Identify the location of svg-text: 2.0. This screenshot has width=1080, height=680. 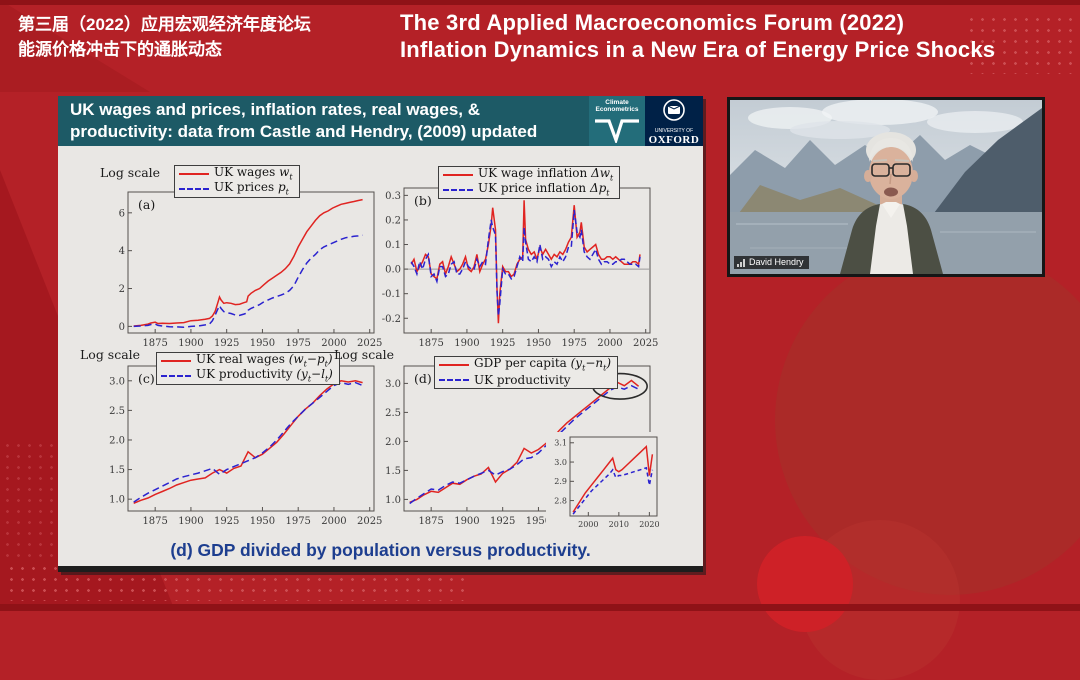
(393, 442).